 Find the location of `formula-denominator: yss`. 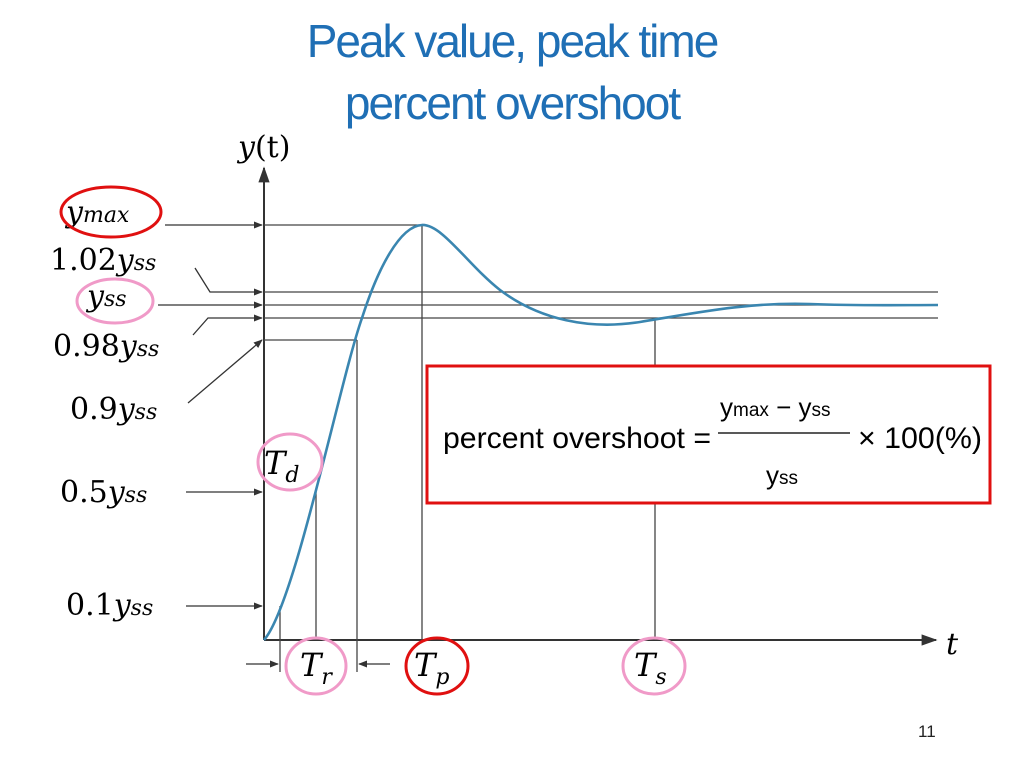

formula-denominator: yss is located at coordinates (782, 475).